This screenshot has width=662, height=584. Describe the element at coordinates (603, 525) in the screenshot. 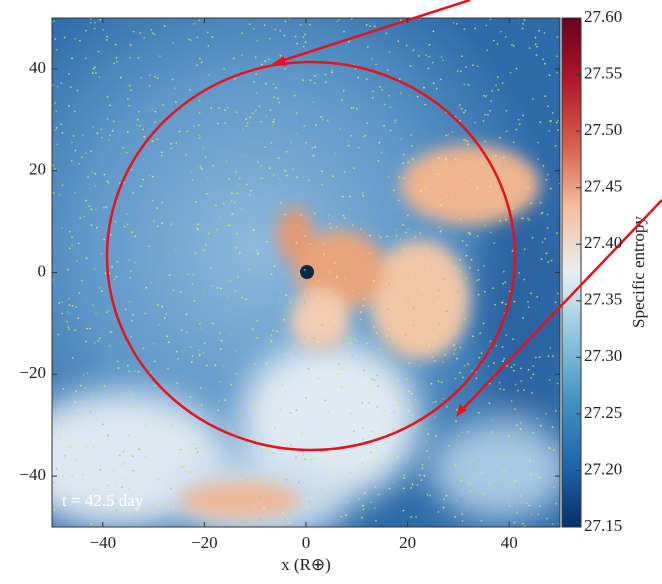

I see `colorbar-tick-label: 27.15` at that location.